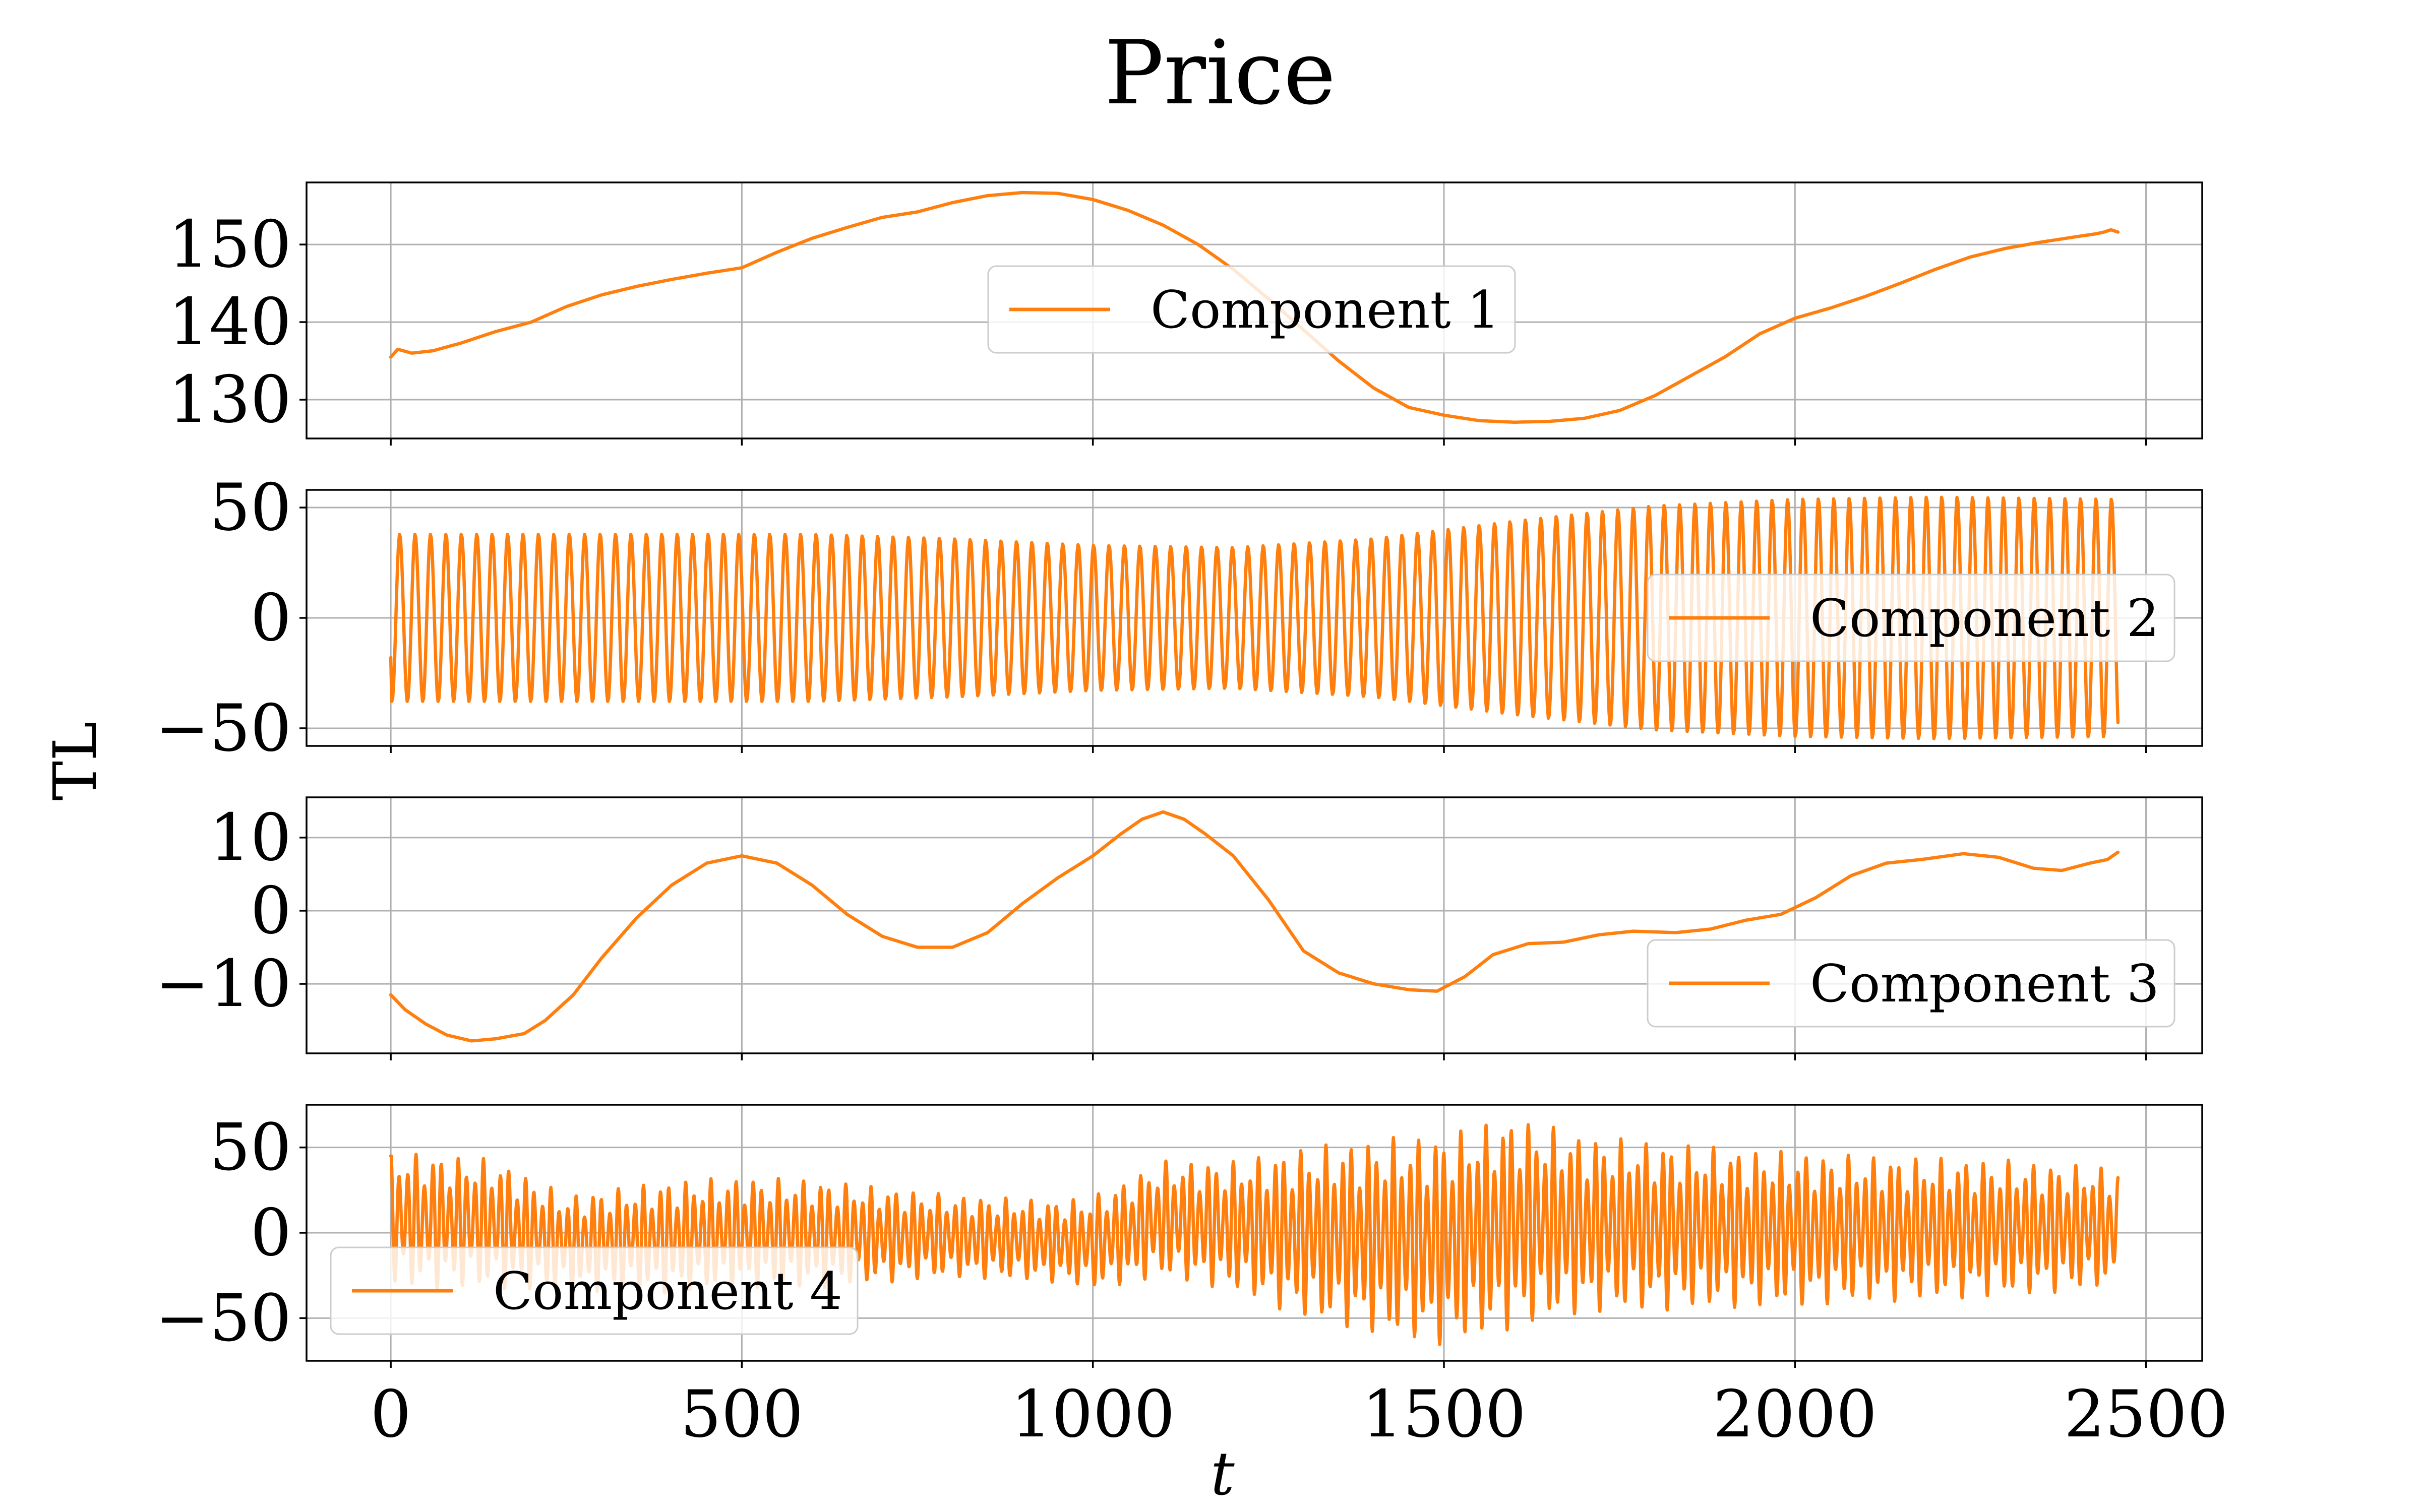 This screenshot has width=2420, height=1512. What do you see at coordinates (1984, 619) in the screenshot?
I see `legend-label: Component 2` at bounding box center [1984, 619].